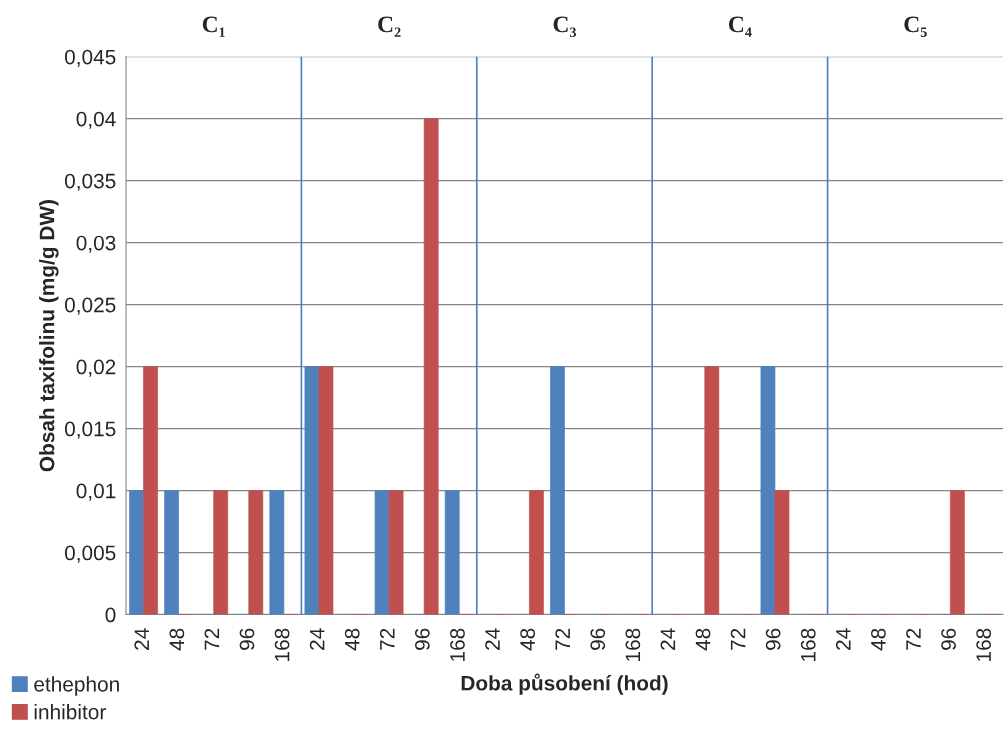 The width and height of the screenshot is (1008, 736). Describe the element at coordinates (76, 686) in the screenshot. I see `legend-label: ethephon` at that location.